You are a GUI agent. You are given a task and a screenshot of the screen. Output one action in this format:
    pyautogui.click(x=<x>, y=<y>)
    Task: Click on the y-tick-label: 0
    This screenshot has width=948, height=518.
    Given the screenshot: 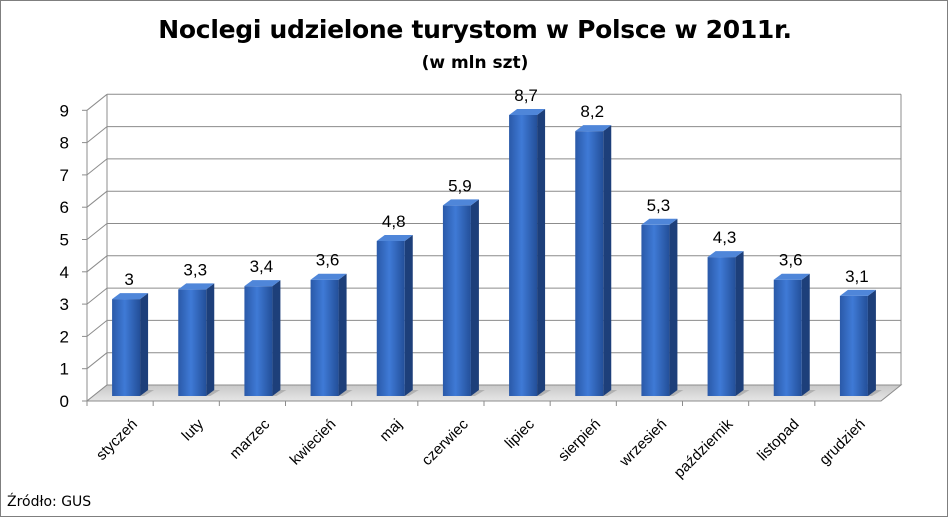 What is the action you would take?
    pyautogui.click(x=64, y=401)
    